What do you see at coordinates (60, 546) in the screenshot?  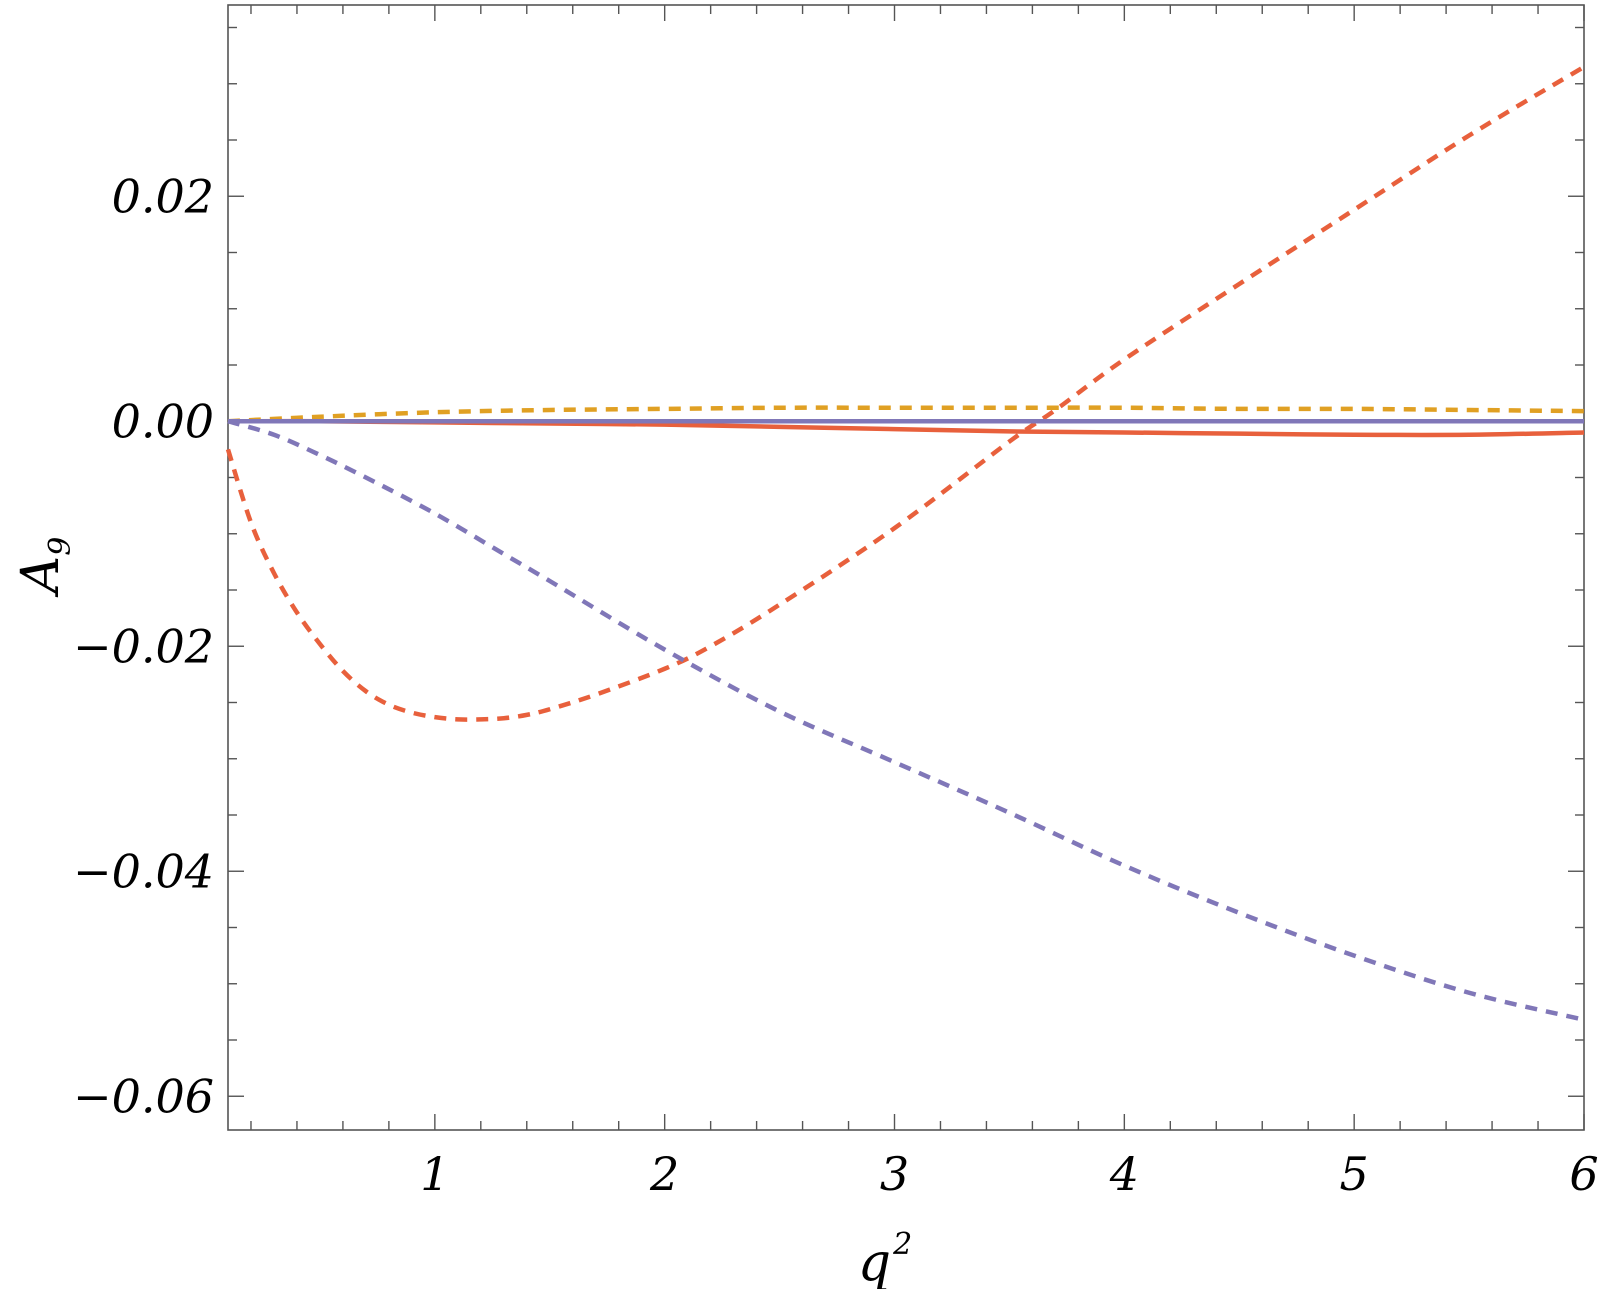 I see `y-axis-title-subscript: 9` at bounding box center [60, 546].